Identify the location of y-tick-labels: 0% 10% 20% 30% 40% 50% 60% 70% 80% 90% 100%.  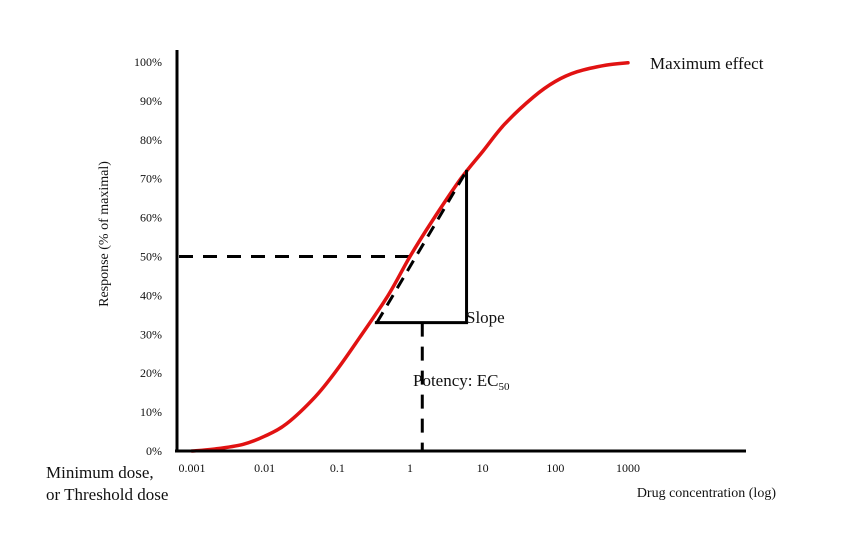
(148, 256).